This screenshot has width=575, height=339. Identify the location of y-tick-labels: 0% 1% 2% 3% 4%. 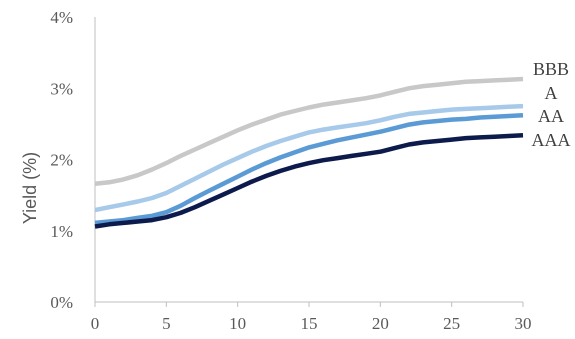
(61, 160).